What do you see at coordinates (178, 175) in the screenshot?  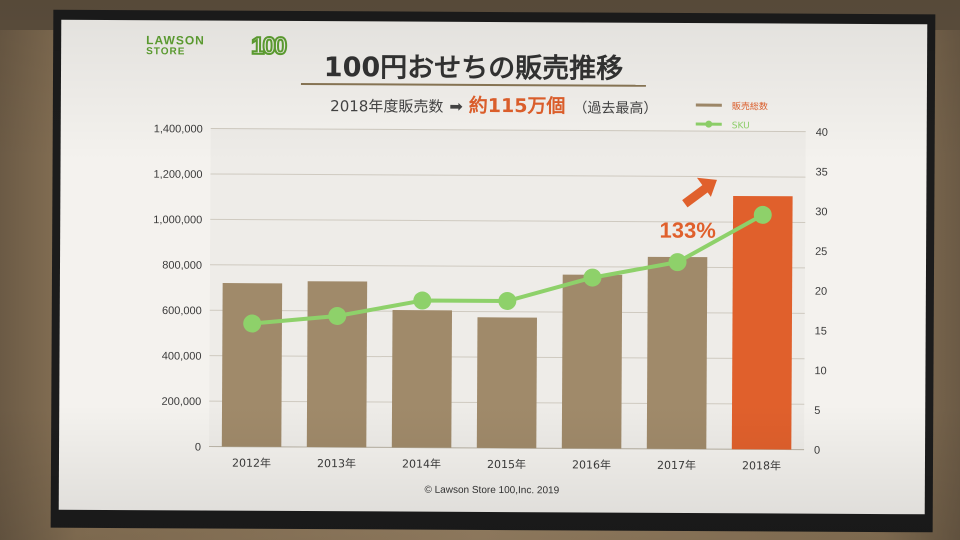 I see `y-tick-label: 1,200,000` at bounding box center [178, 175].